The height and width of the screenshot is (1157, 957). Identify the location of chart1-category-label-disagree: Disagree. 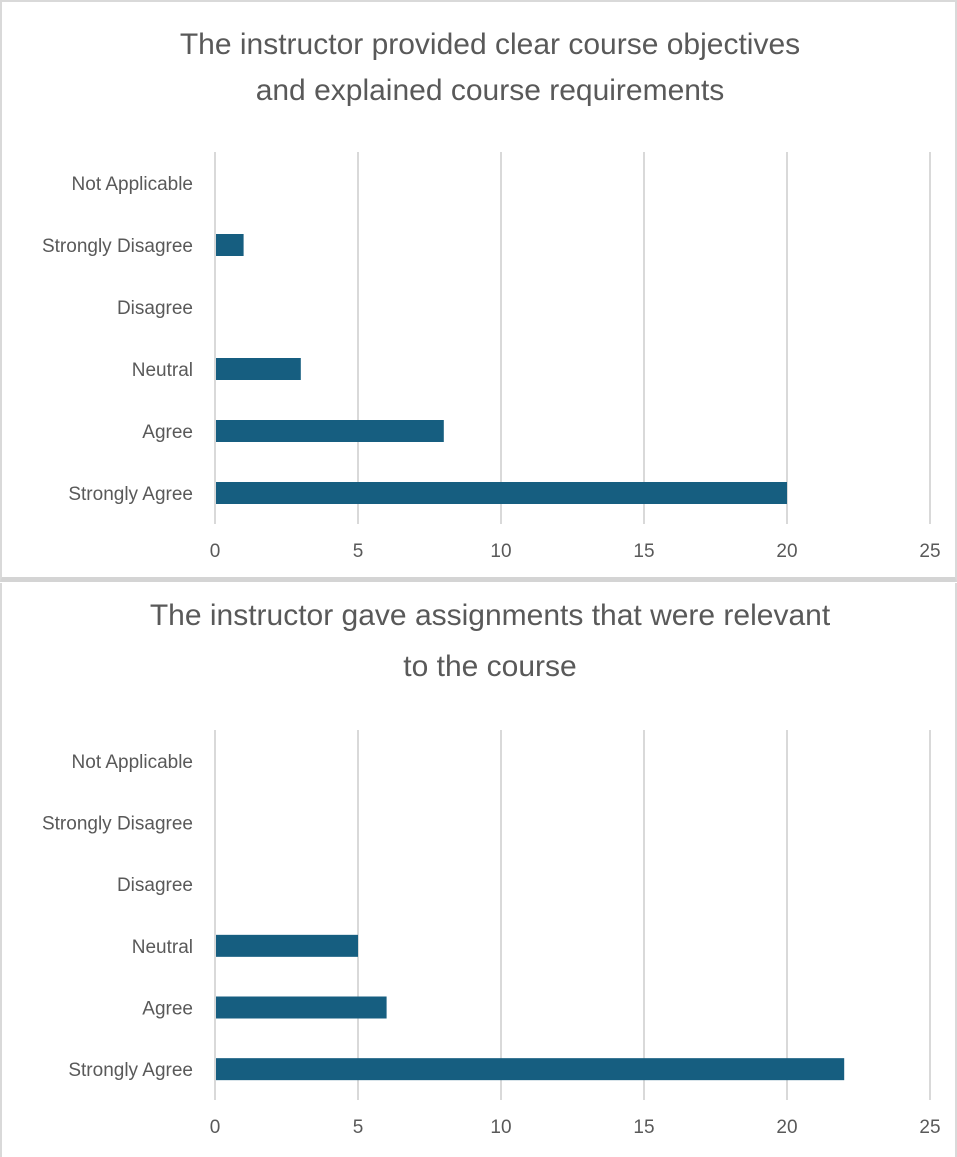
(155, 308).